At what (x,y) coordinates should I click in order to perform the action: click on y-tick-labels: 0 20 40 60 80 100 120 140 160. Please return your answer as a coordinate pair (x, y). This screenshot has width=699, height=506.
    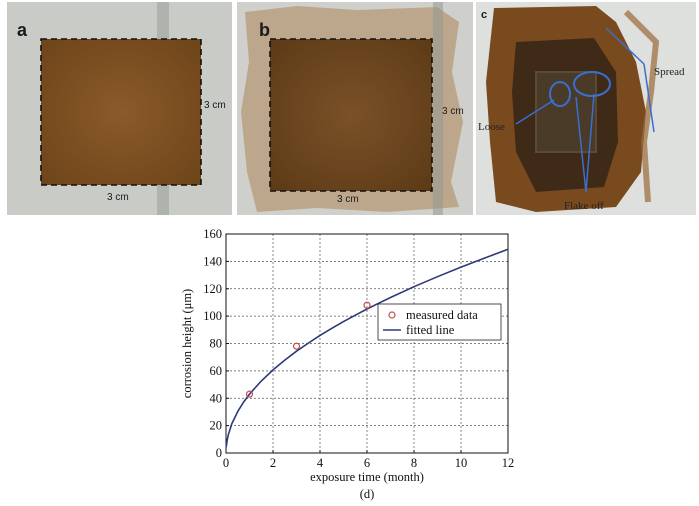
    Looking at the image, I should click on (212, 343).